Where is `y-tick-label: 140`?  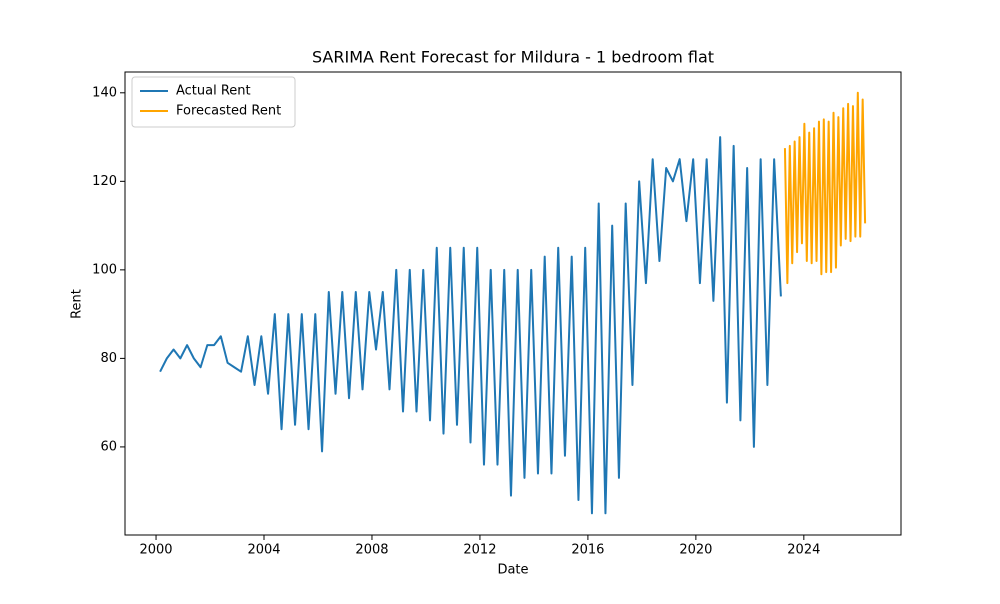 y-tick-label: 140 is located at coordinates (104, 92).